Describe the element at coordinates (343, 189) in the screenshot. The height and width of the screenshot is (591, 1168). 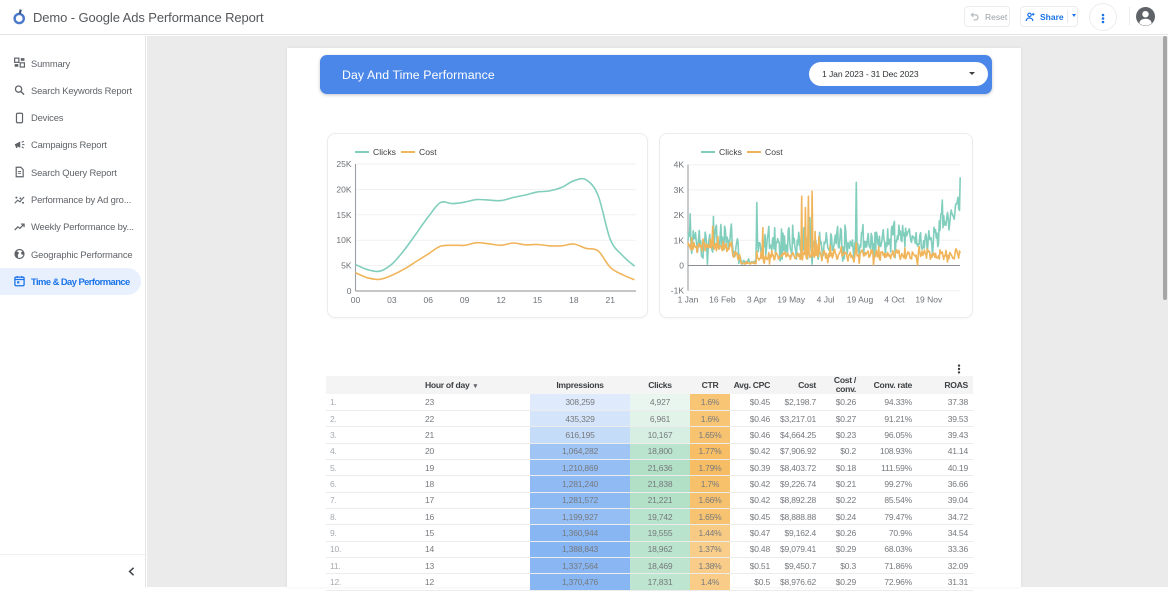
I see `svg-text: 20K` at that location.